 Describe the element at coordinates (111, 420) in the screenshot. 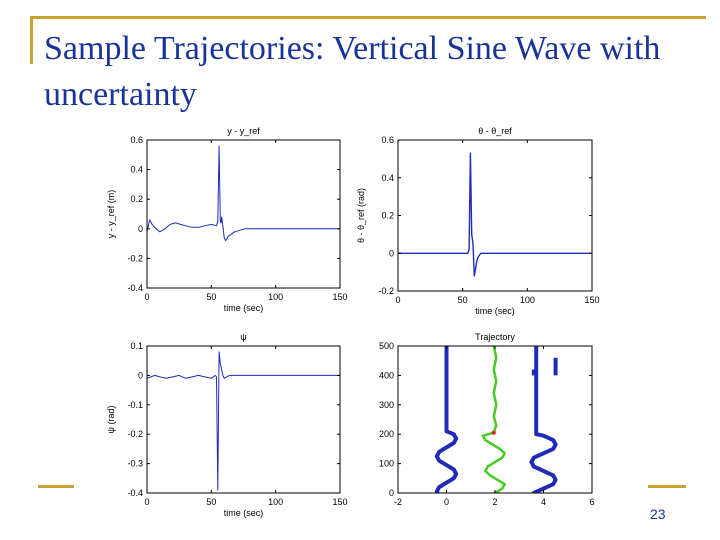

I see `y-axis-label: ψ (rad)` at that location.